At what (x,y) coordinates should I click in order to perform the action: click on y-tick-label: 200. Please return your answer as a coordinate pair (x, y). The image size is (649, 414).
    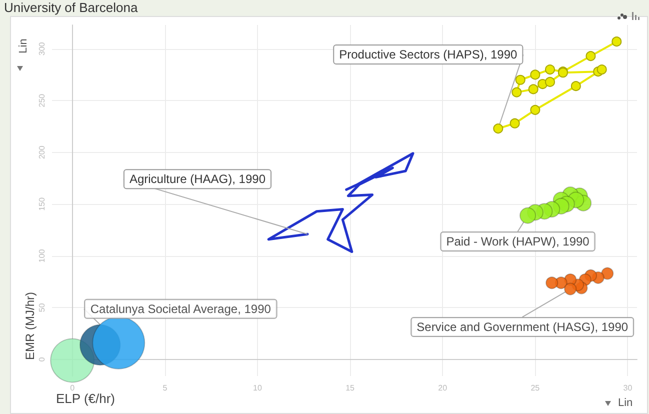
    Looking at the image, I should click on (42, 152).